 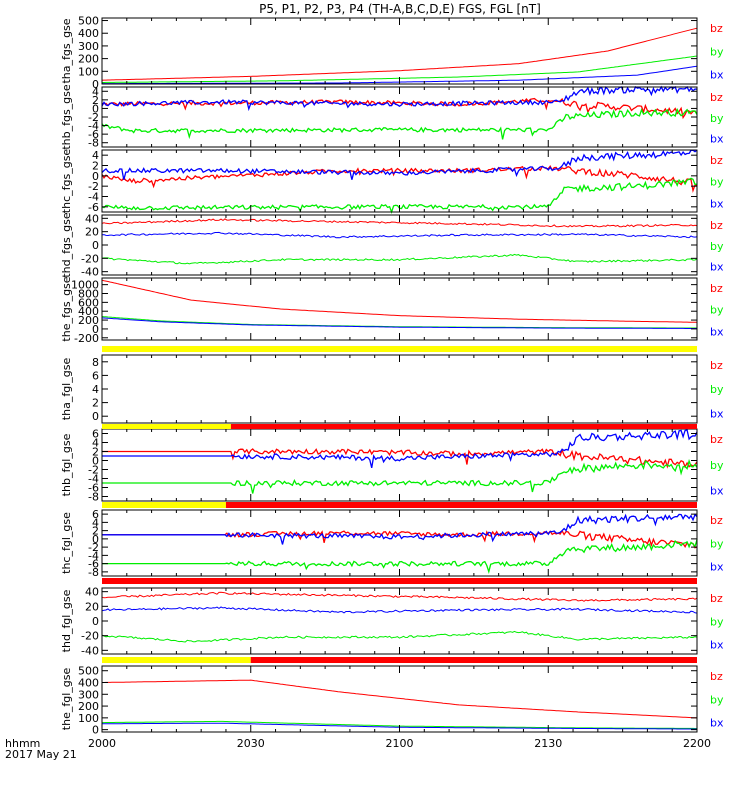 What do you see at coordinates (41, 754) in the screenshot?
I see `x-footer-date: 2017 May 21` at bounding box center [41, 754].